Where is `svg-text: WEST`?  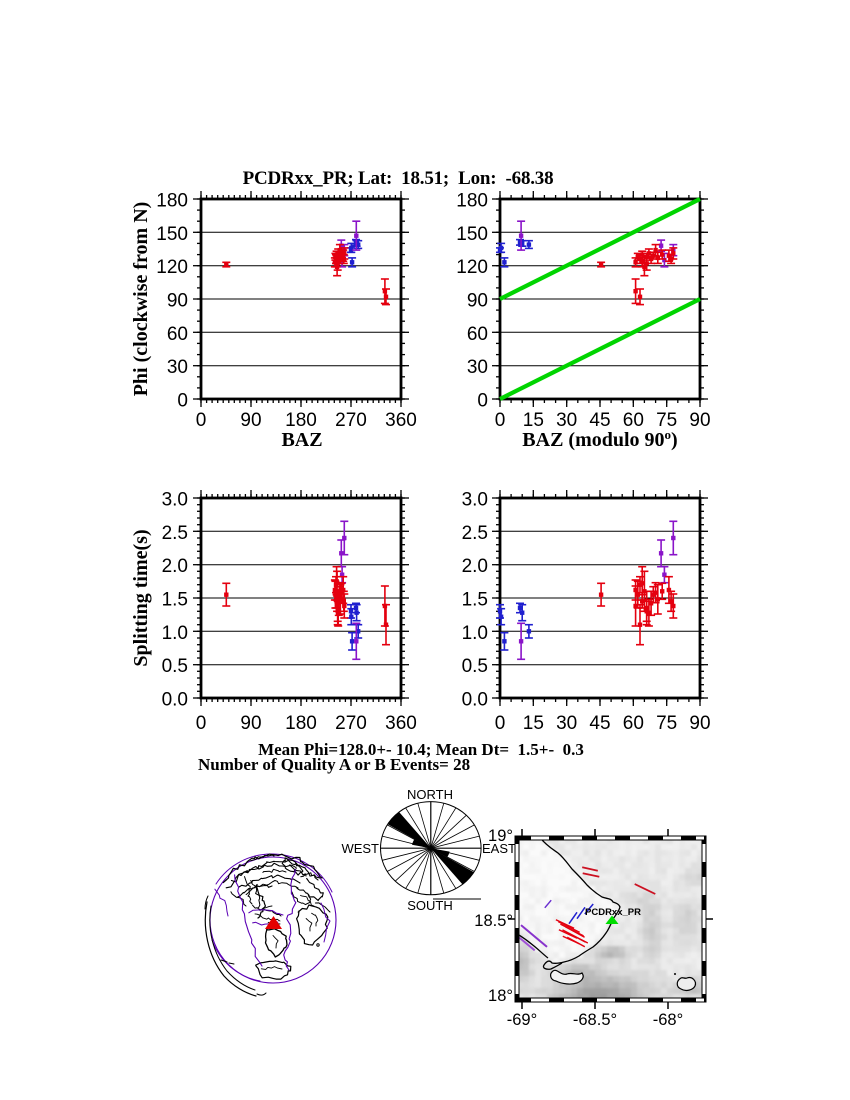 svg-text: WEST is located at coordinates (360, 848).